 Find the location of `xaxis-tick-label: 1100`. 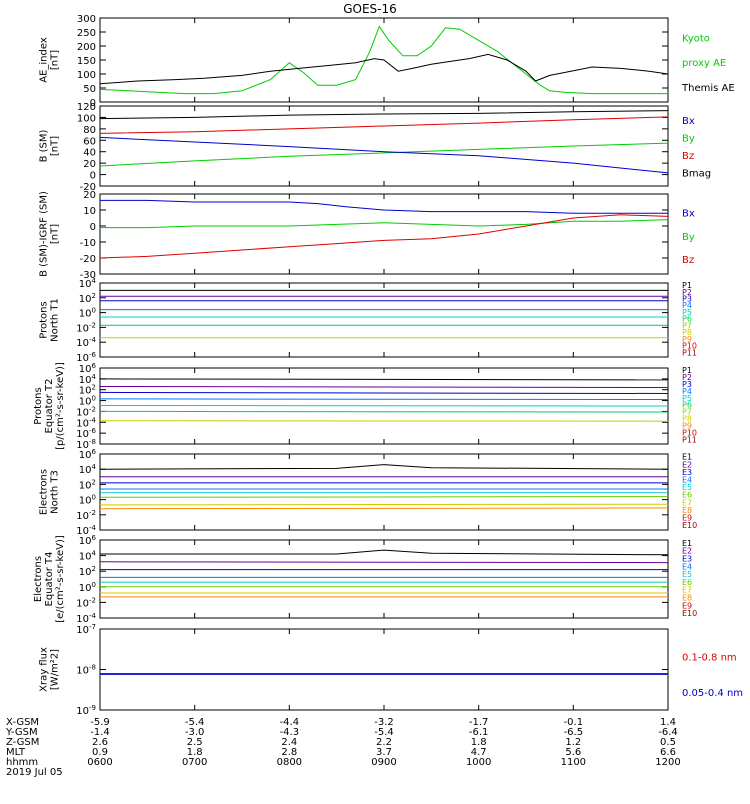

xaxis-tick-label: 1100 is located at coordinates (573, 762).